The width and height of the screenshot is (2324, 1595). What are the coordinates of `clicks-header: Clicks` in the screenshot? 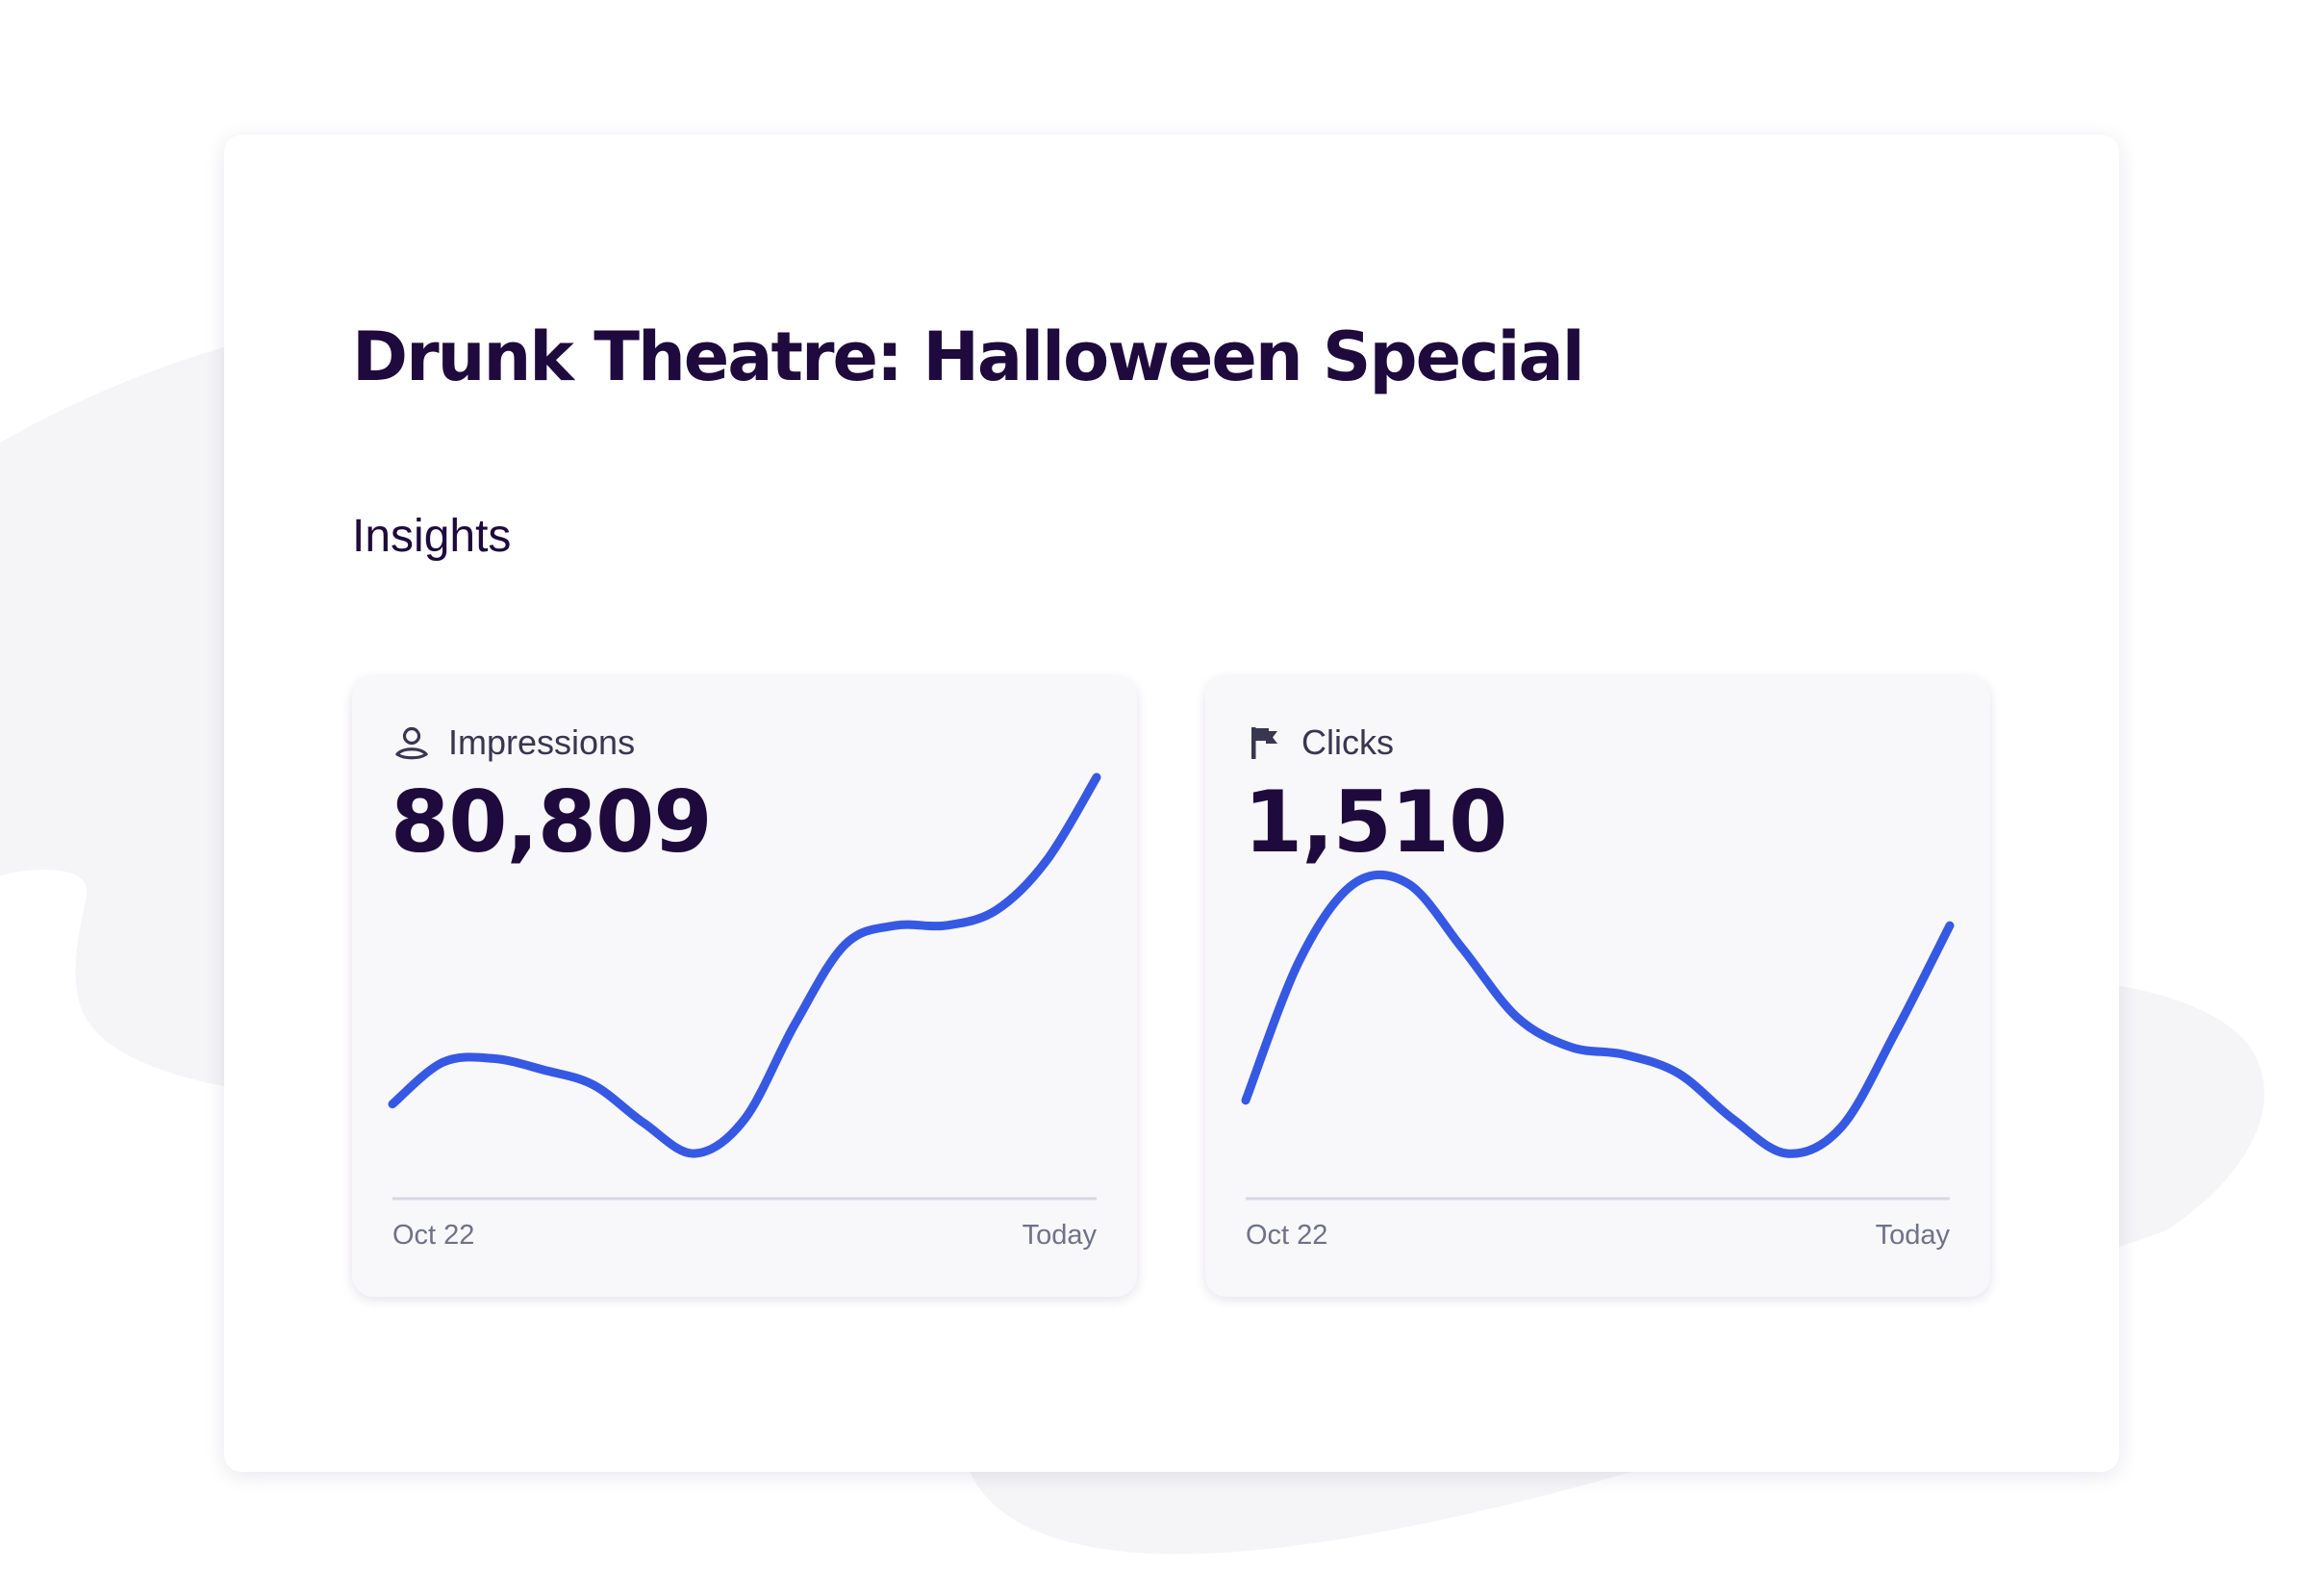 It's located at (1320, 742).